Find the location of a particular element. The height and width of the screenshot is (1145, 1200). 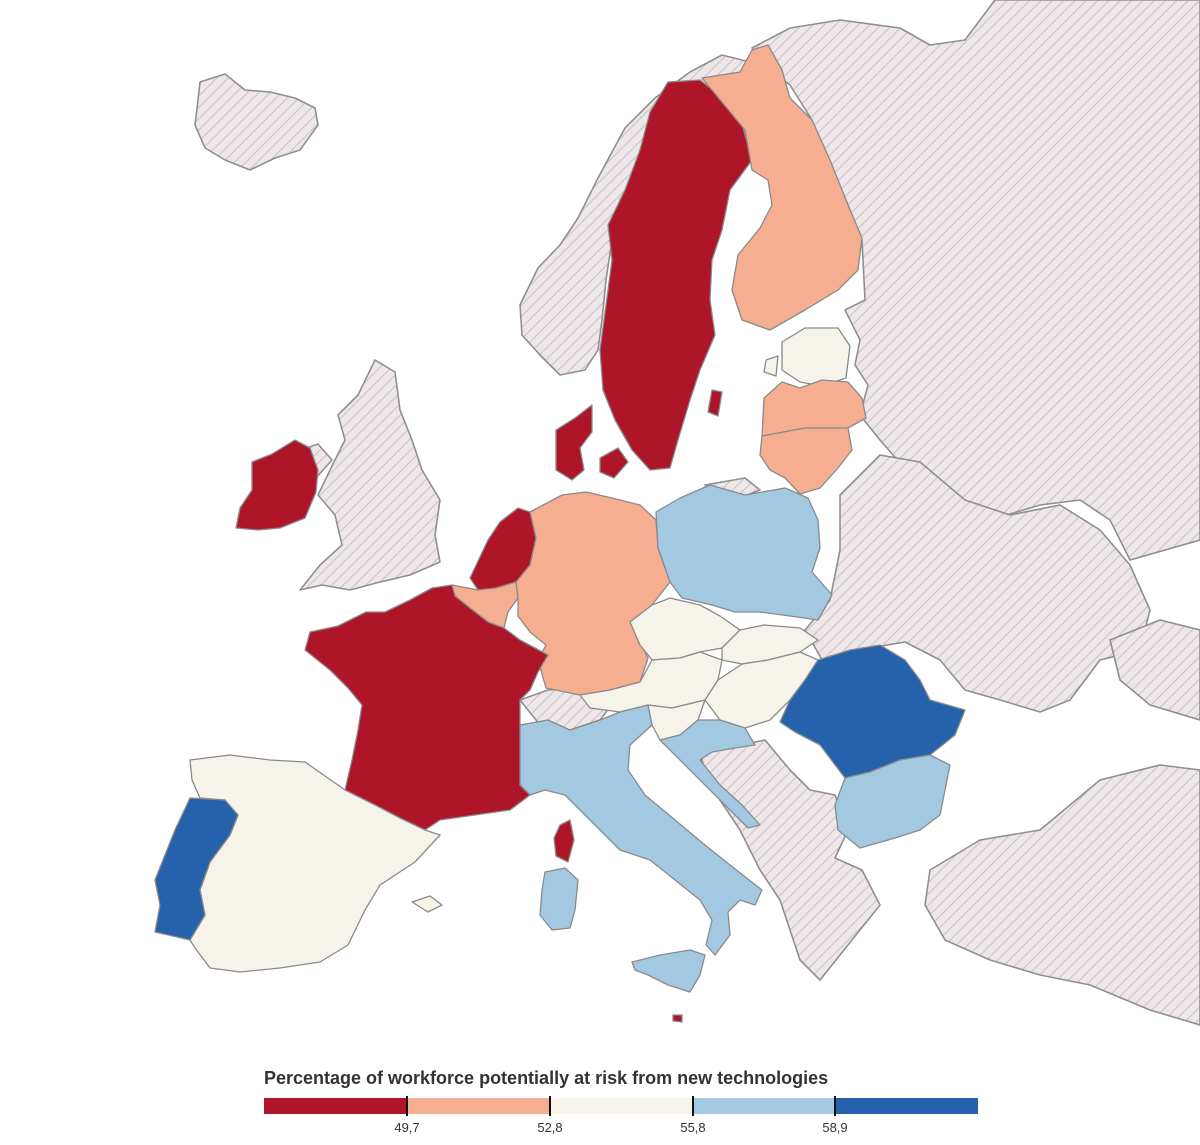

legend-threshold-label: 49,7 is located at coordinates (407, 1127).